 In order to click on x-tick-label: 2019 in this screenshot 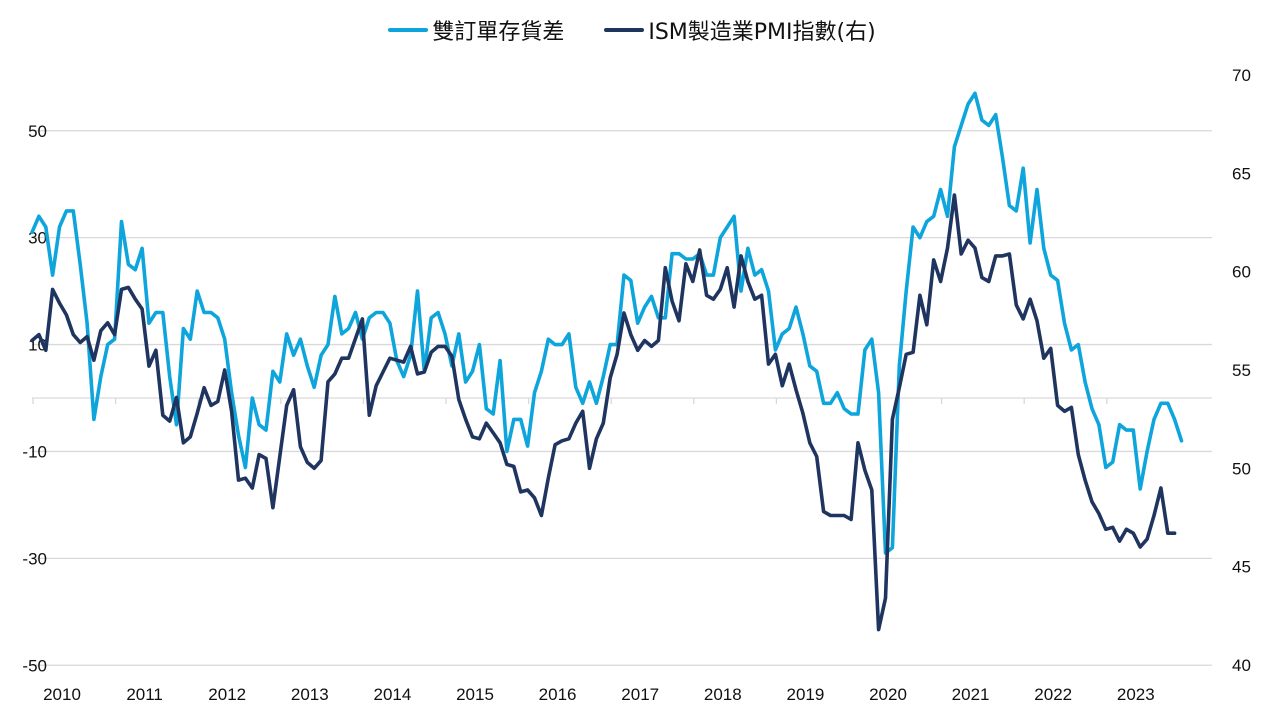, I will do `click(805, 694)`.